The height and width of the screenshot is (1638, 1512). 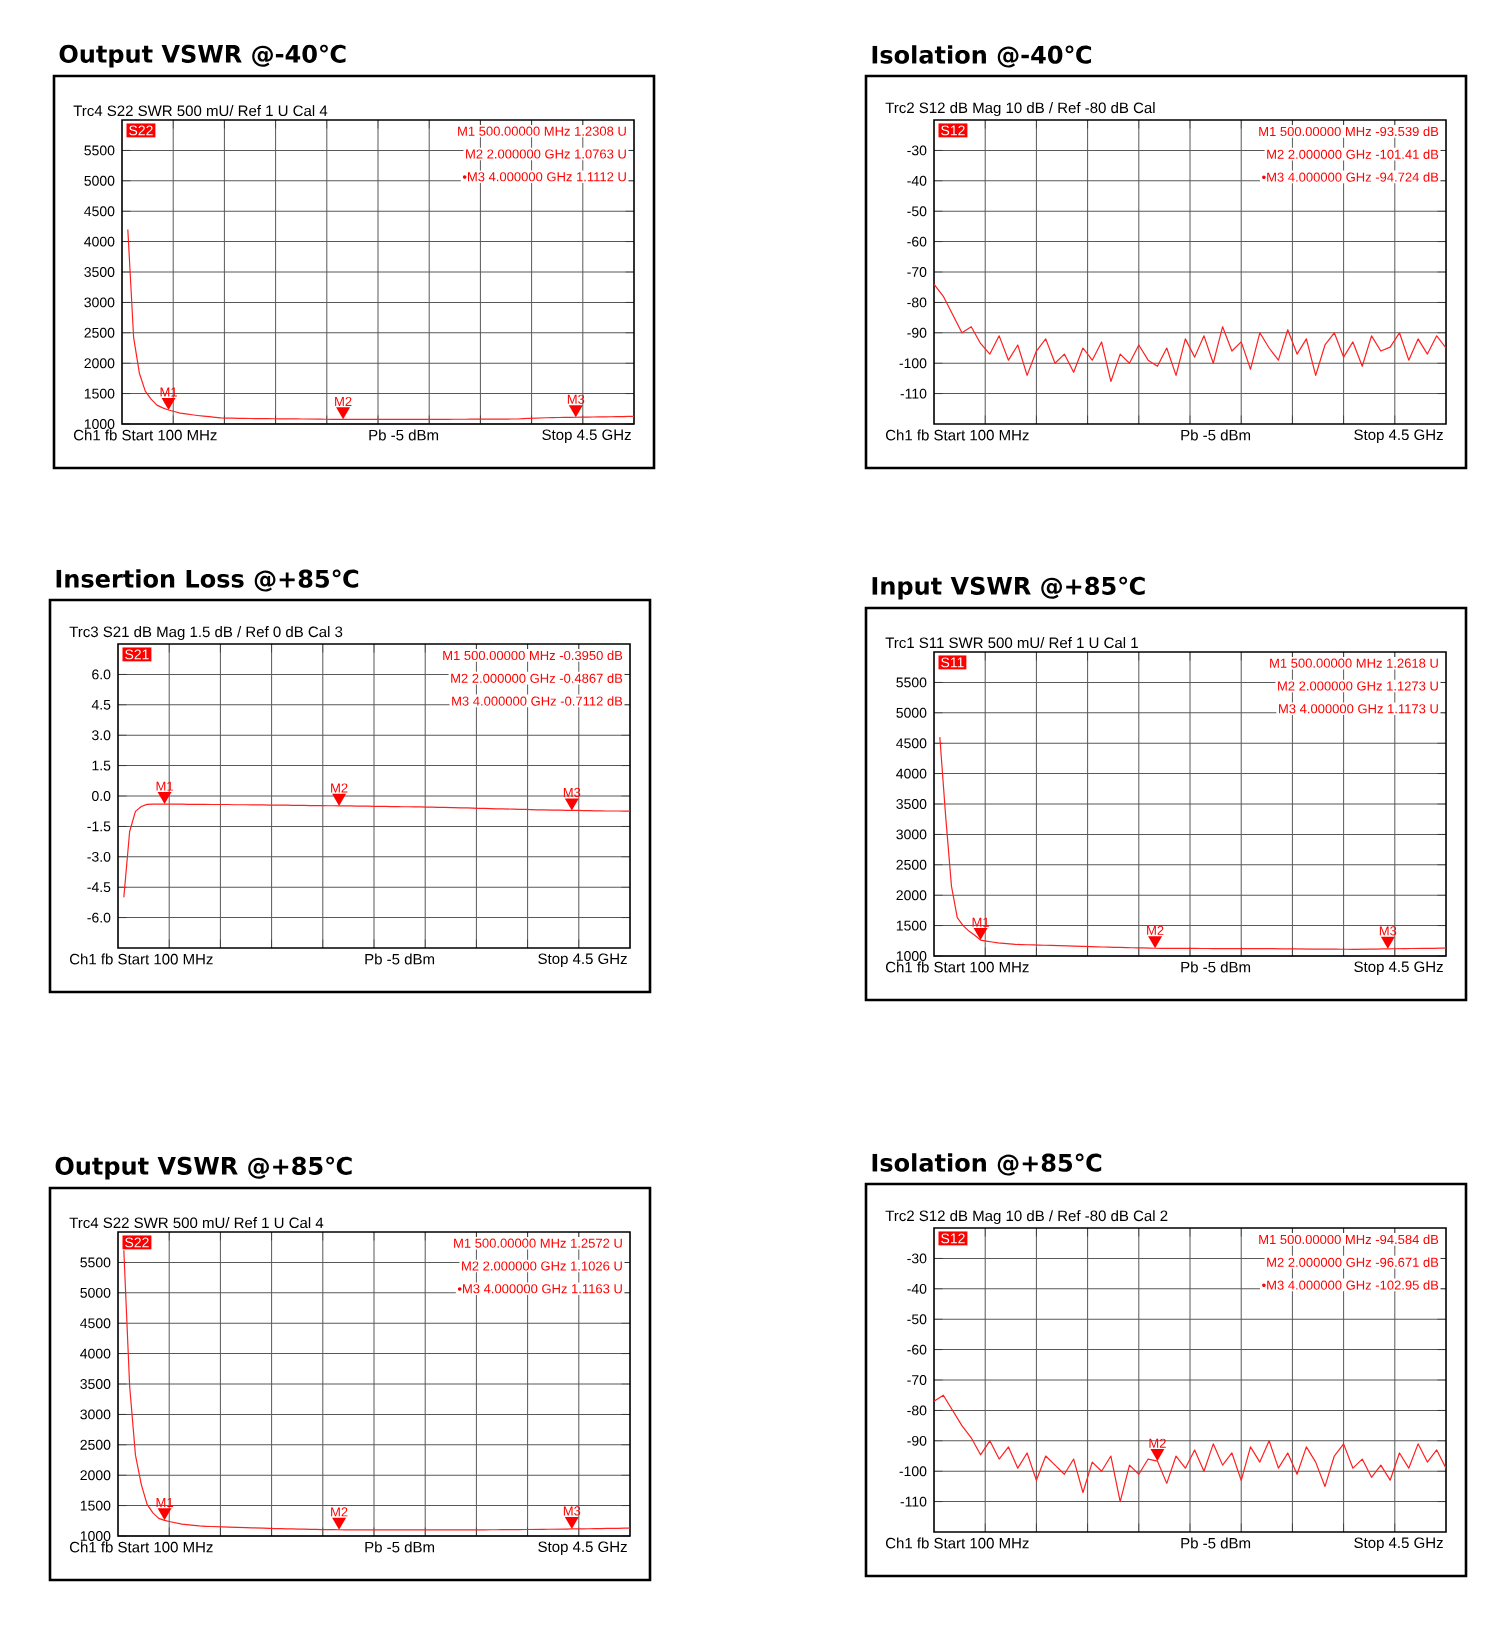 I want to click on chart-title: Output VSWR @+85℃, so click(x=203, y=1168).